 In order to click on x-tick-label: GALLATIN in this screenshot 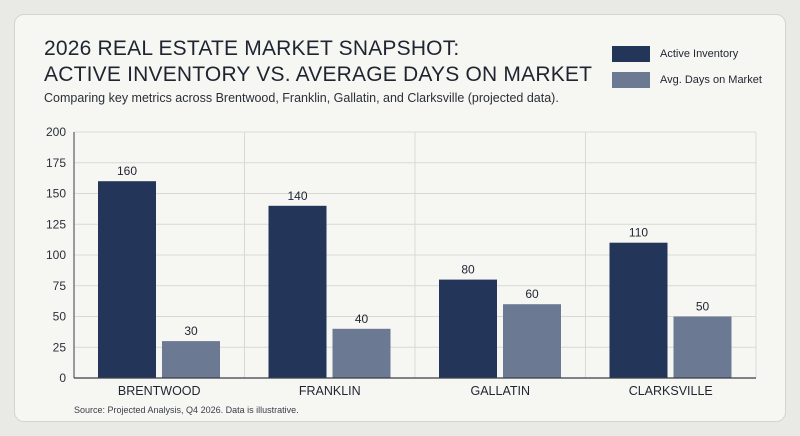, I will do `click(500, 391)`.